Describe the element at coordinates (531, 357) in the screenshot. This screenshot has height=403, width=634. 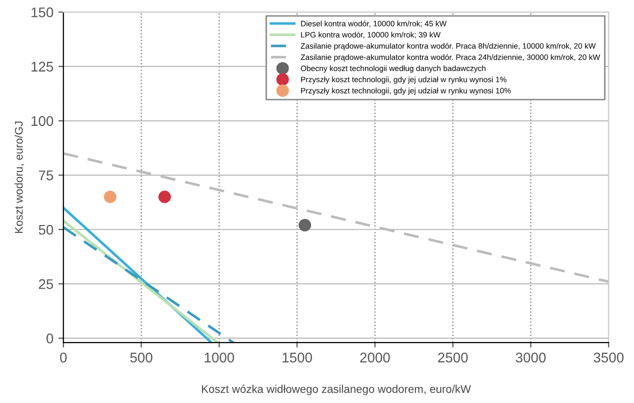
I see `x-tick-label: 3000` at that location.